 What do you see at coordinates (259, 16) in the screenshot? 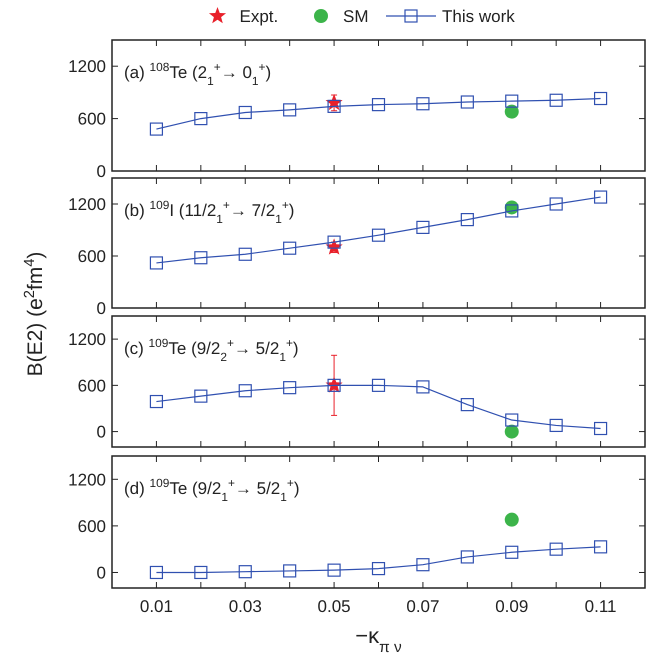
I see `legend-label: Expt.` at bounding box center [259, 16].